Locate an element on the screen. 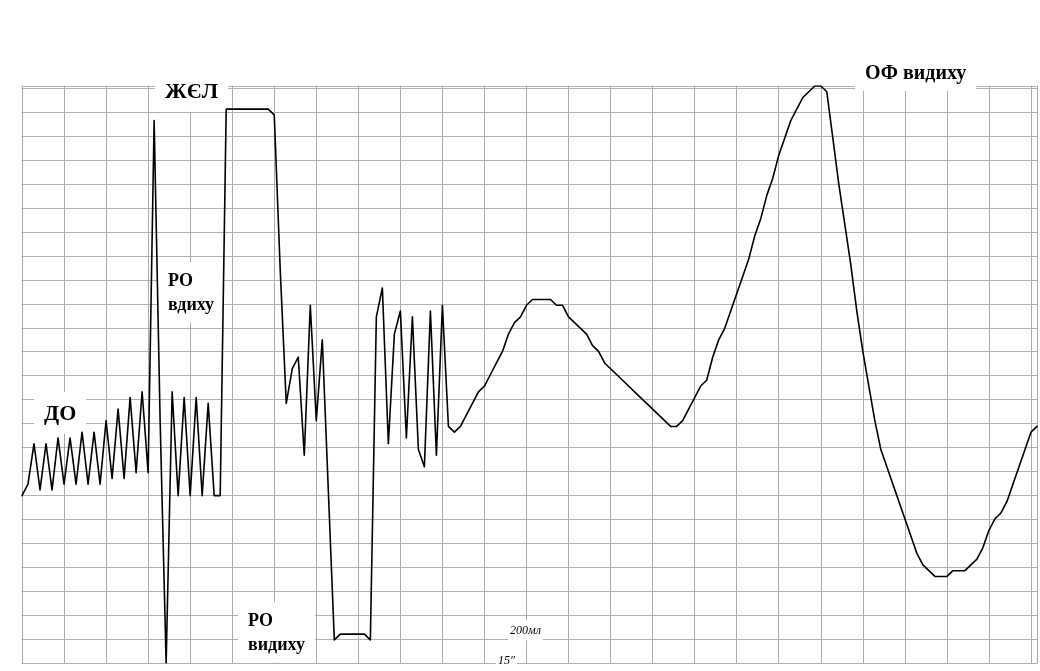 The image size is (1040, 671). annotation: ДО is located at coordinates (60, 413).